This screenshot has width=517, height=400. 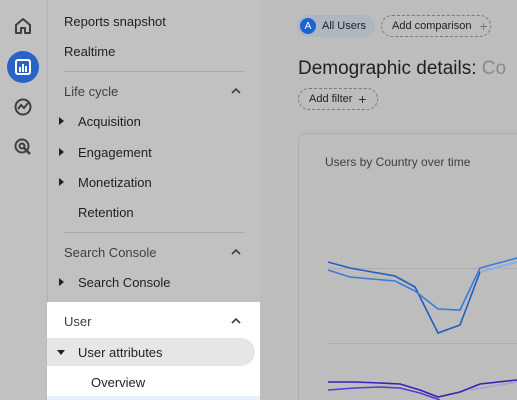 What do you see at coordinates (91, 91) in the screenshot?
I see `section-label: Life cycle` at bounding box center [91, 91].